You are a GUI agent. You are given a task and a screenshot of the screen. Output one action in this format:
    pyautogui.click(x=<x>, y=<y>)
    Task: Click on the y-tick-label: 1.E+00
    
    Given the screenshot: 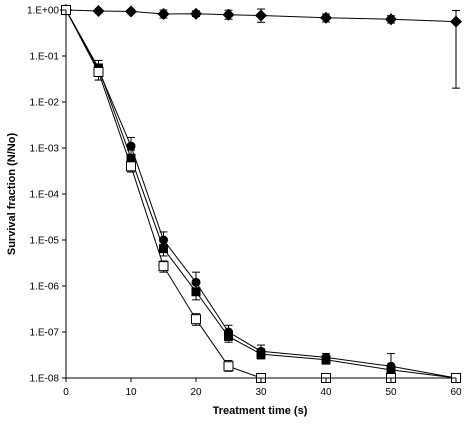 What is the action you would take?
    pyautogui.click(x=43, y=11)
    